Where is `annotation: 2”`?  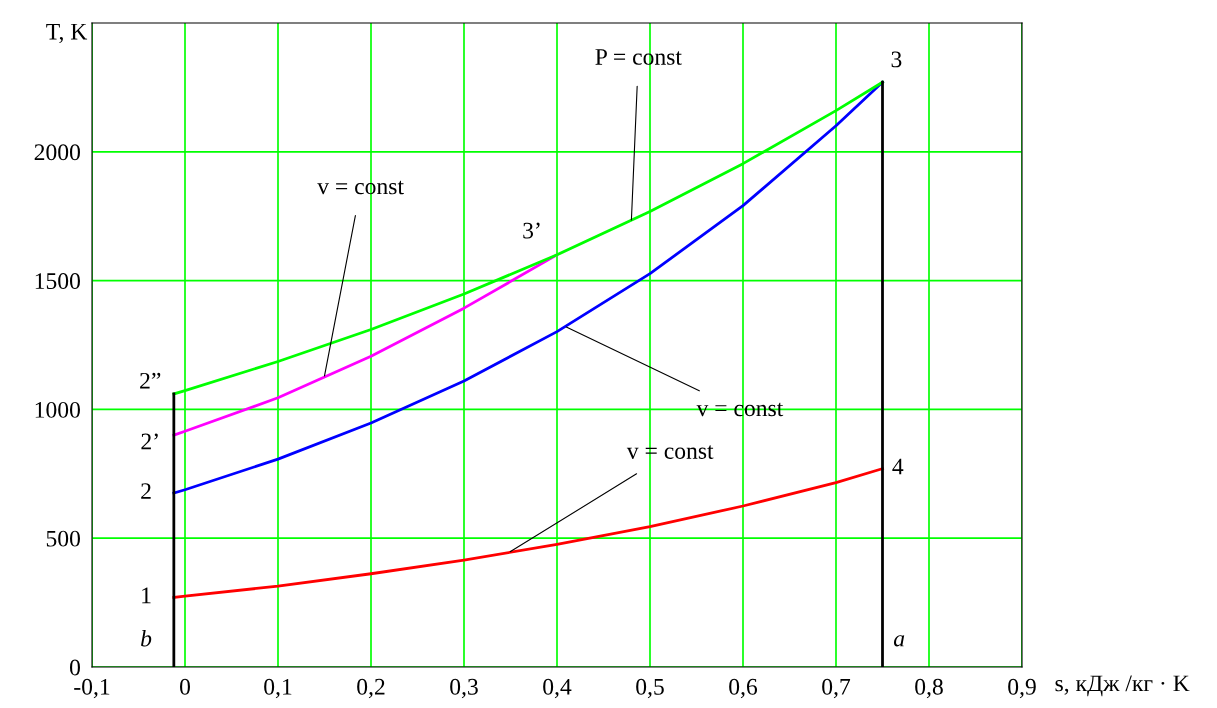
annotation: 2” is located at coordinates (150, 380).